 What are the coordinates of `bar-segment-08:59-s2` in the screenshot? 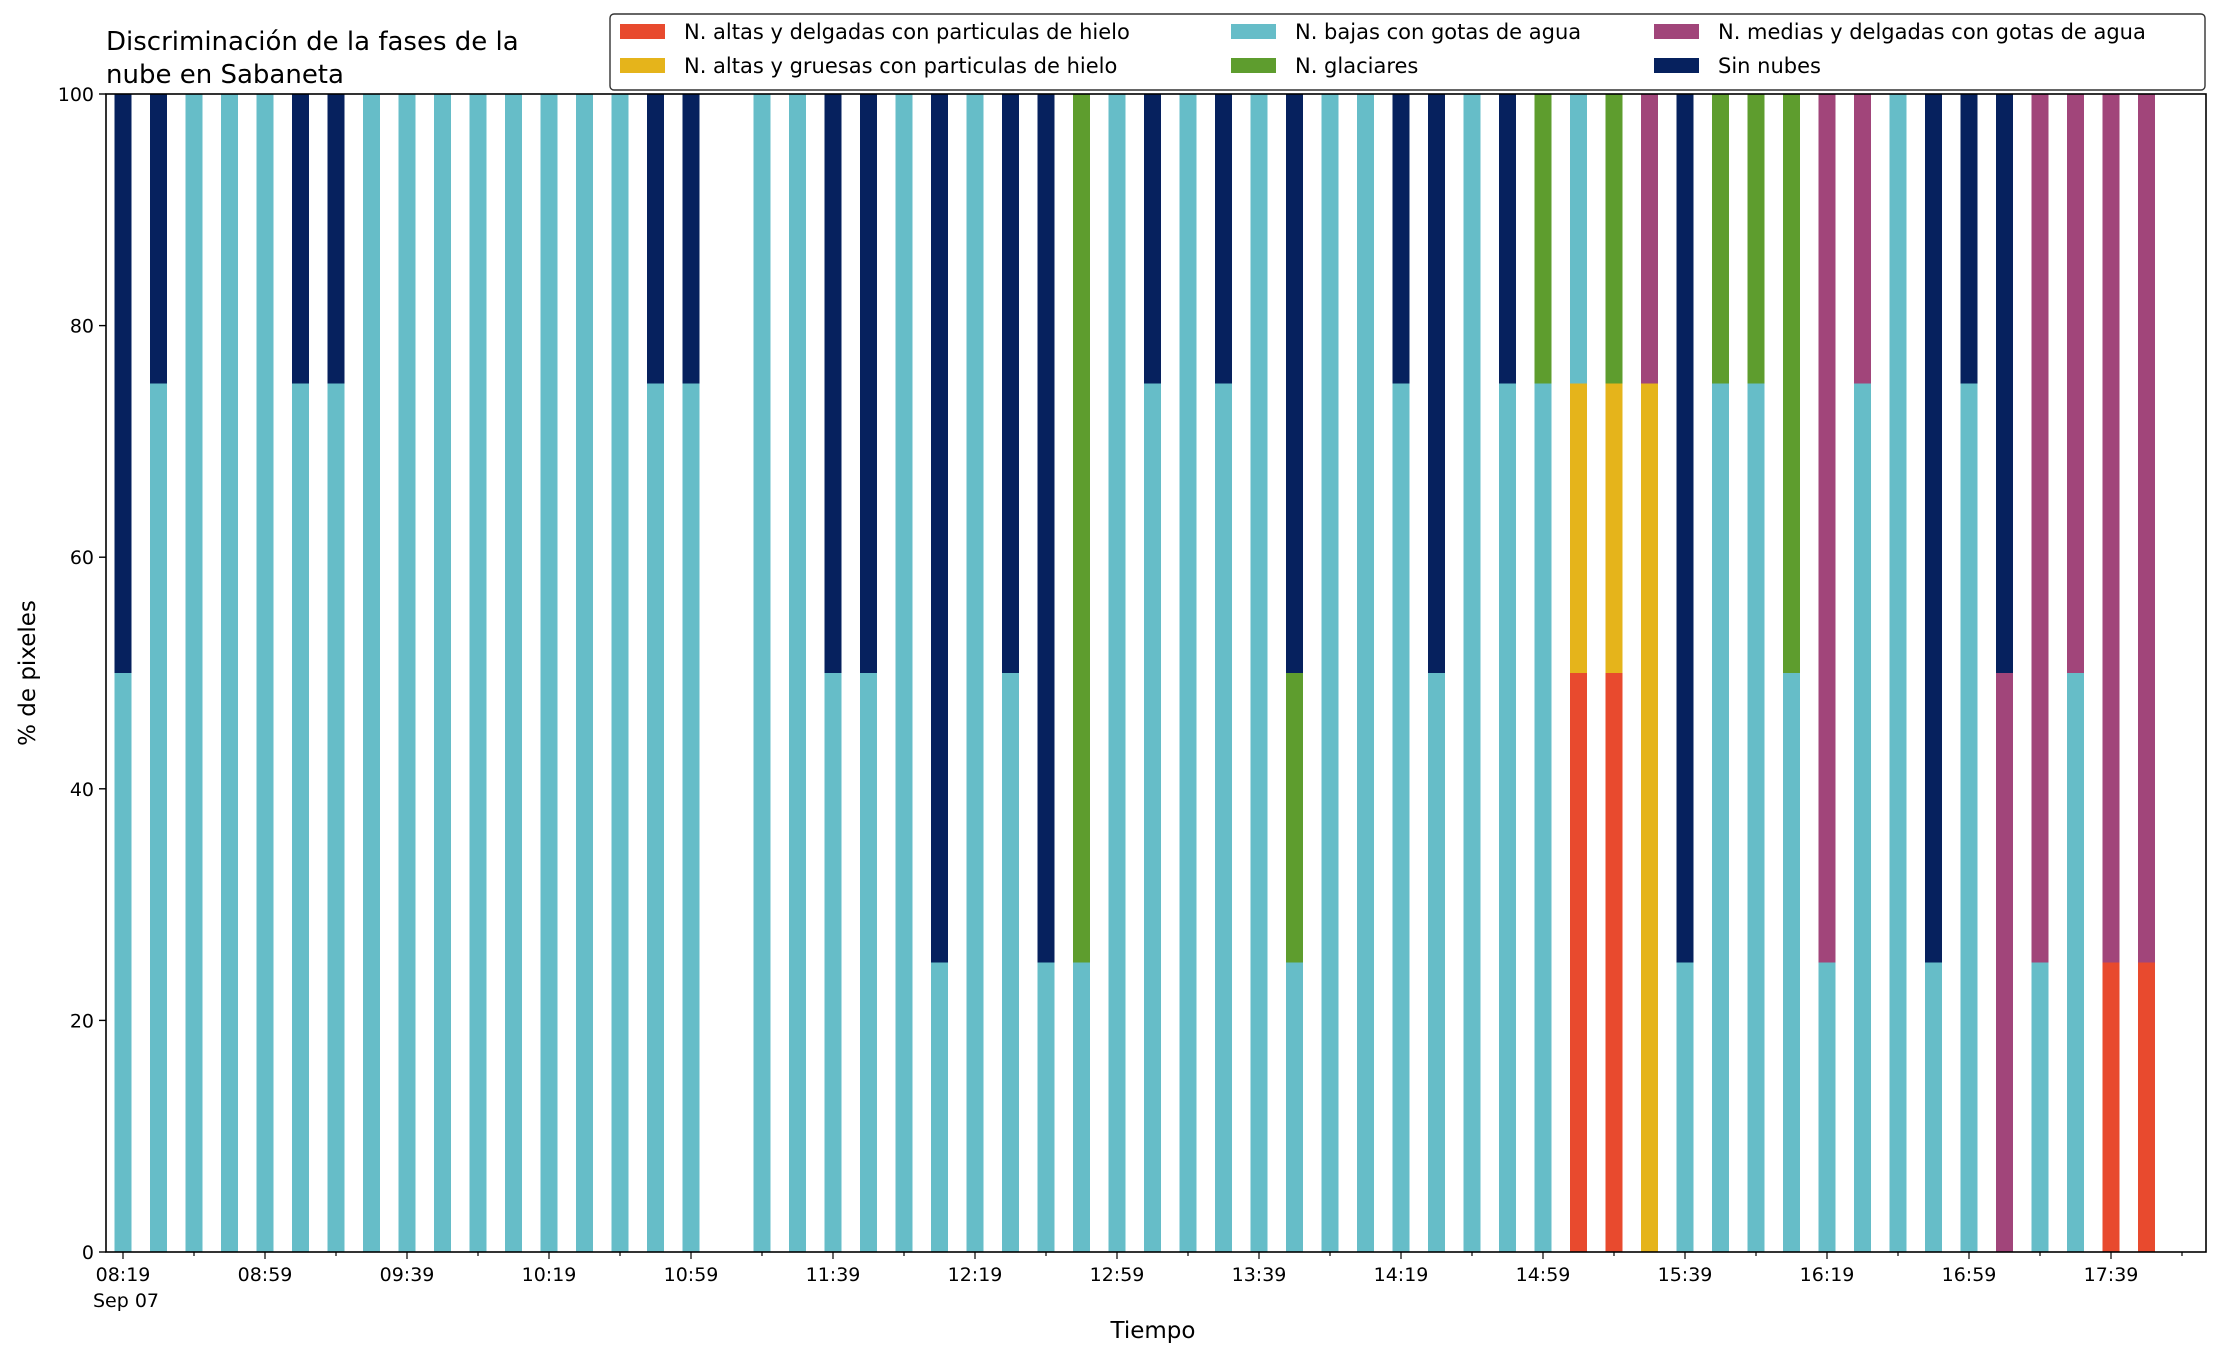 It's located at (265, 673).